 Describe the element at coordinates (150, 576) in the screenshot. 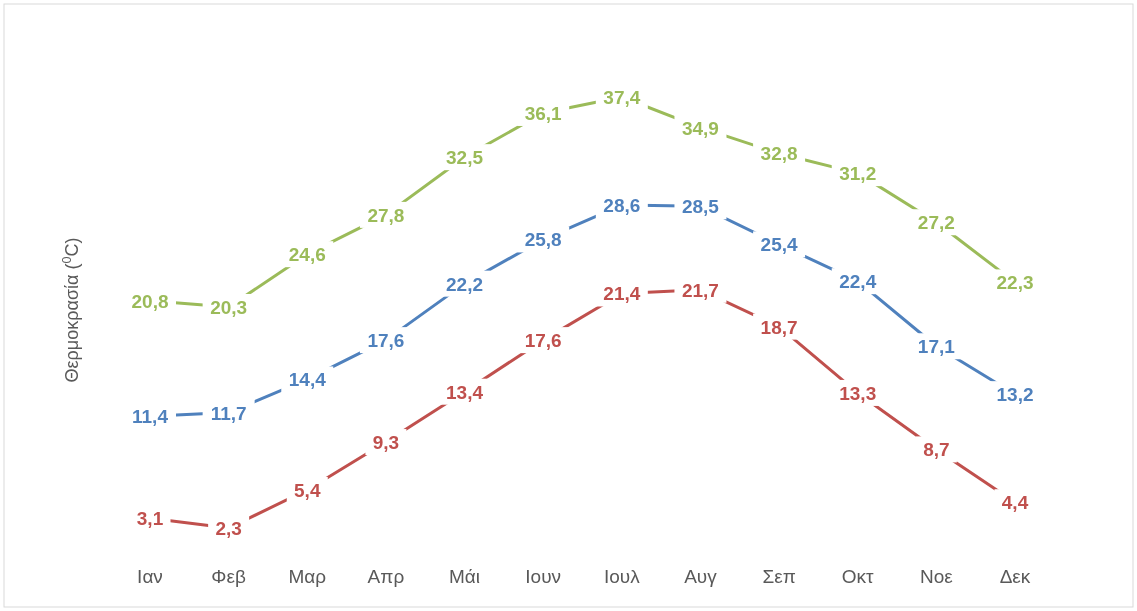

I see `x-tick-label: Ιαν` at that location.